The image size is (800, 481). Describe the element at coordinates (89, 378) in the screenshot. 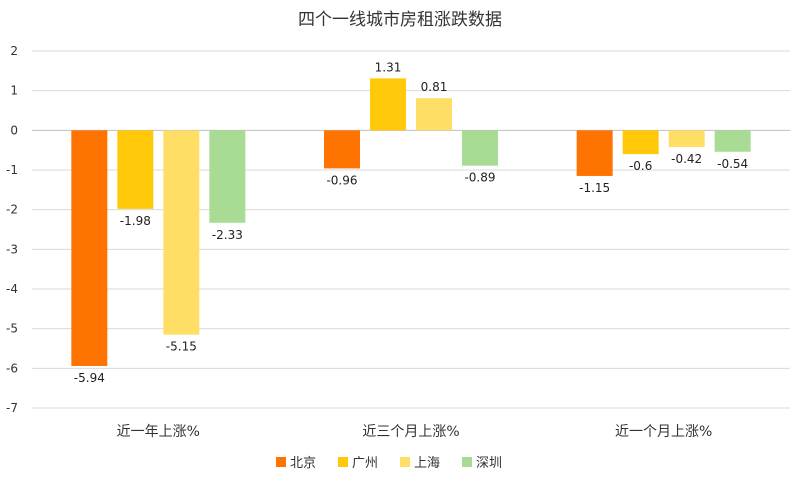

I see `data-label: -5.94` at that location.